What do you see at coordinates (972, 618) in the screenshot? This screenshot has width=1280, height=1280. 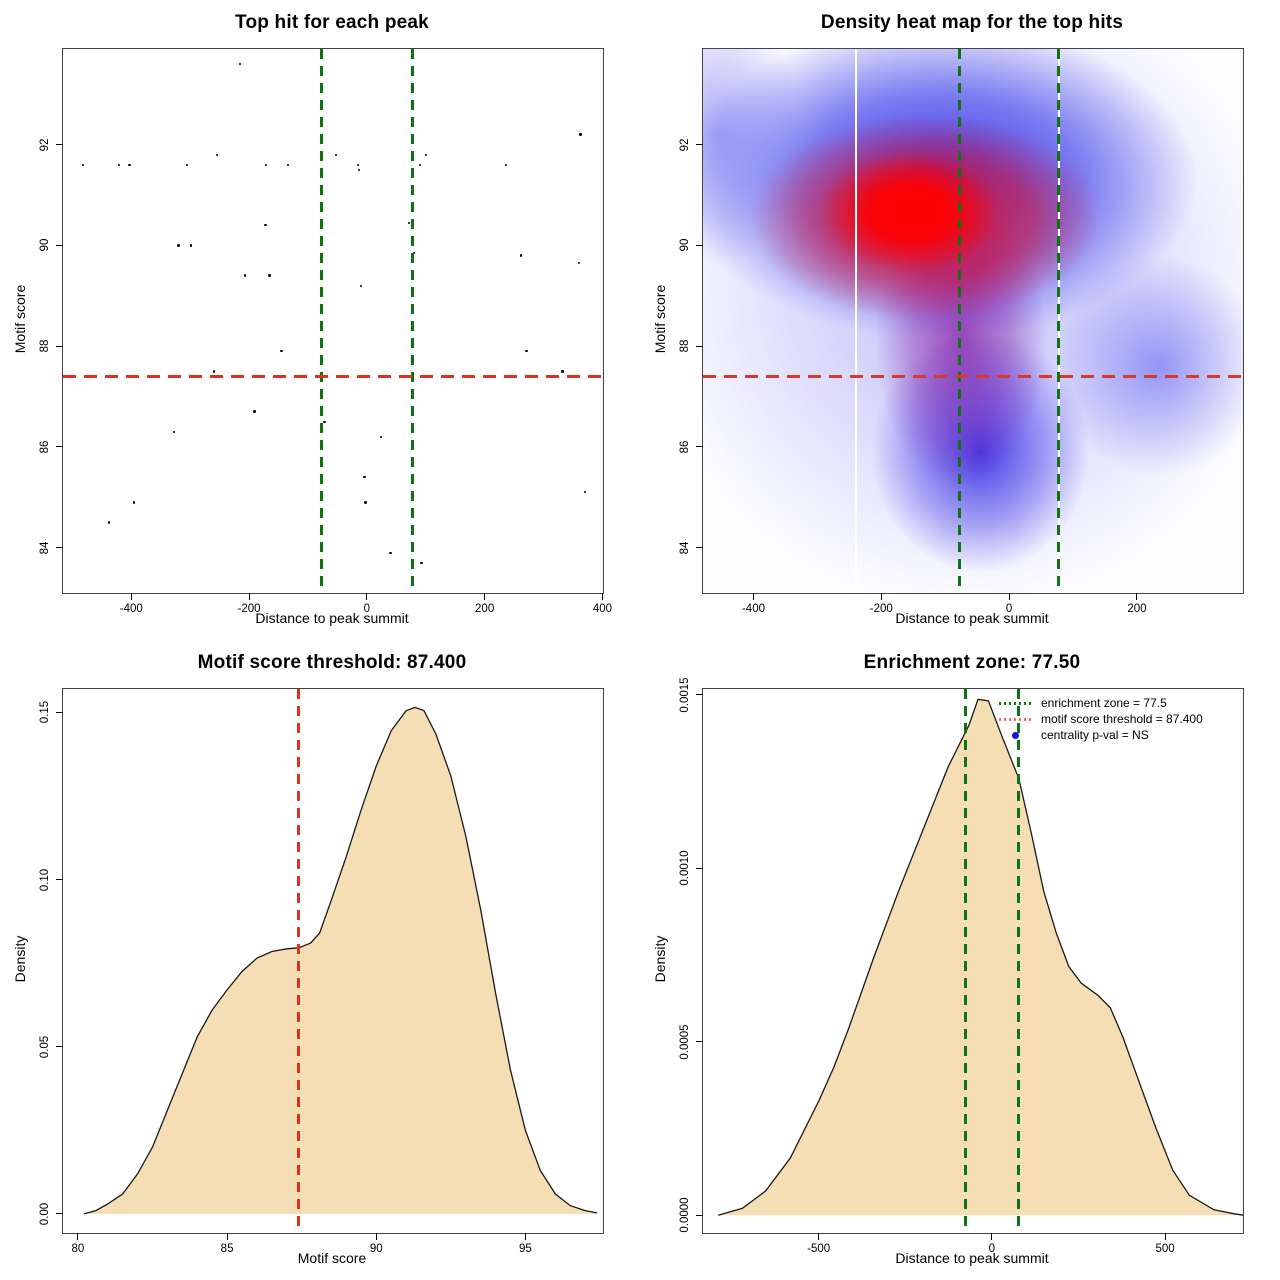 I see `heatmap-x-axis-label: Distance to peak summit` at bounding box center [972, 618].